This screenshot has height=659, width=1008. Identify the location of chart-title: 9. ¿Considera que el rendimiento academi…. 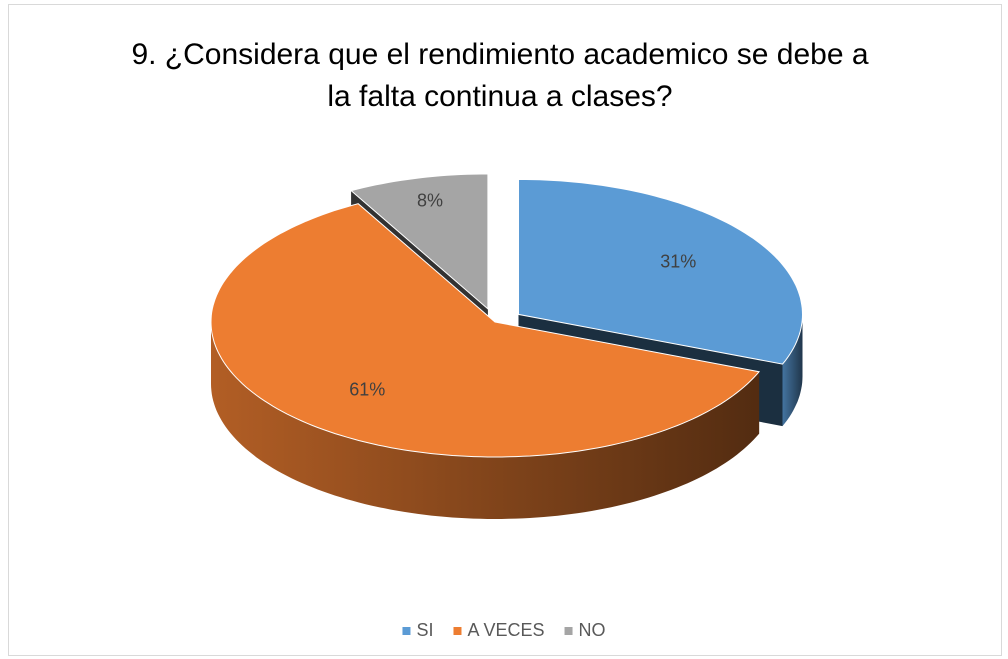
(500, 75).